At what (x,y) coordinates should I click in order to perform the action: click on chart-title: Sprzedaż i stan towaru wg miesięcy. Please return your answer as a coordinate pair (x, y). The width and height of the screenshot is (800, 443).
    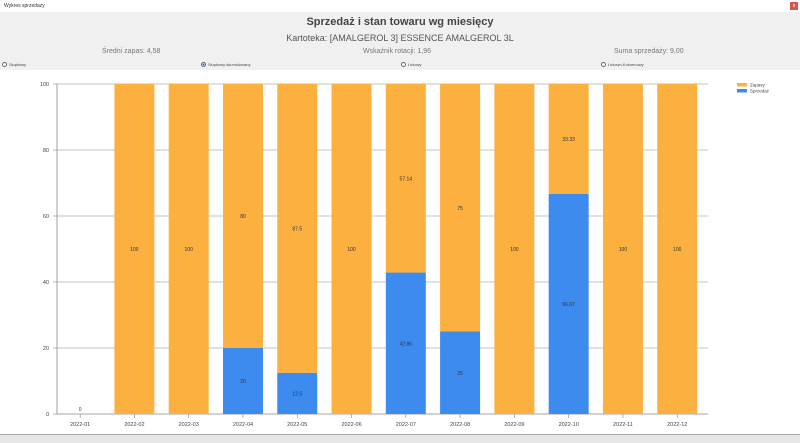
    Looking at the image, I should click on (400, 22).